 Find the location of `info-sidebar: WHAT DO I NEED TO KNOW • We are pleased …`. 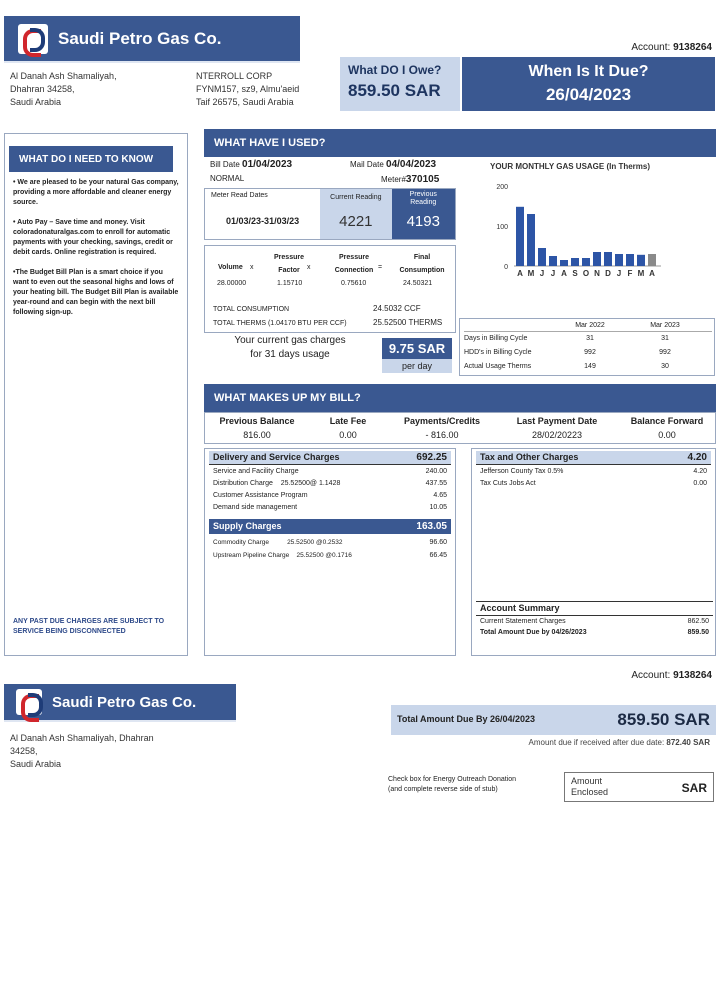

info-sidebar: WHAT DO I NEED TO KNOW • We are pleased … is located at coordinates (96, 394).